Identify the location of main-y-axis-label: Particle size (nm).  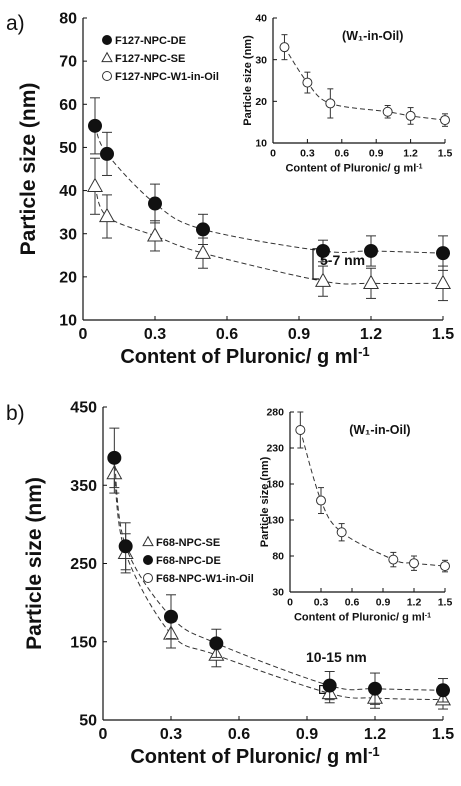
(28, 169).